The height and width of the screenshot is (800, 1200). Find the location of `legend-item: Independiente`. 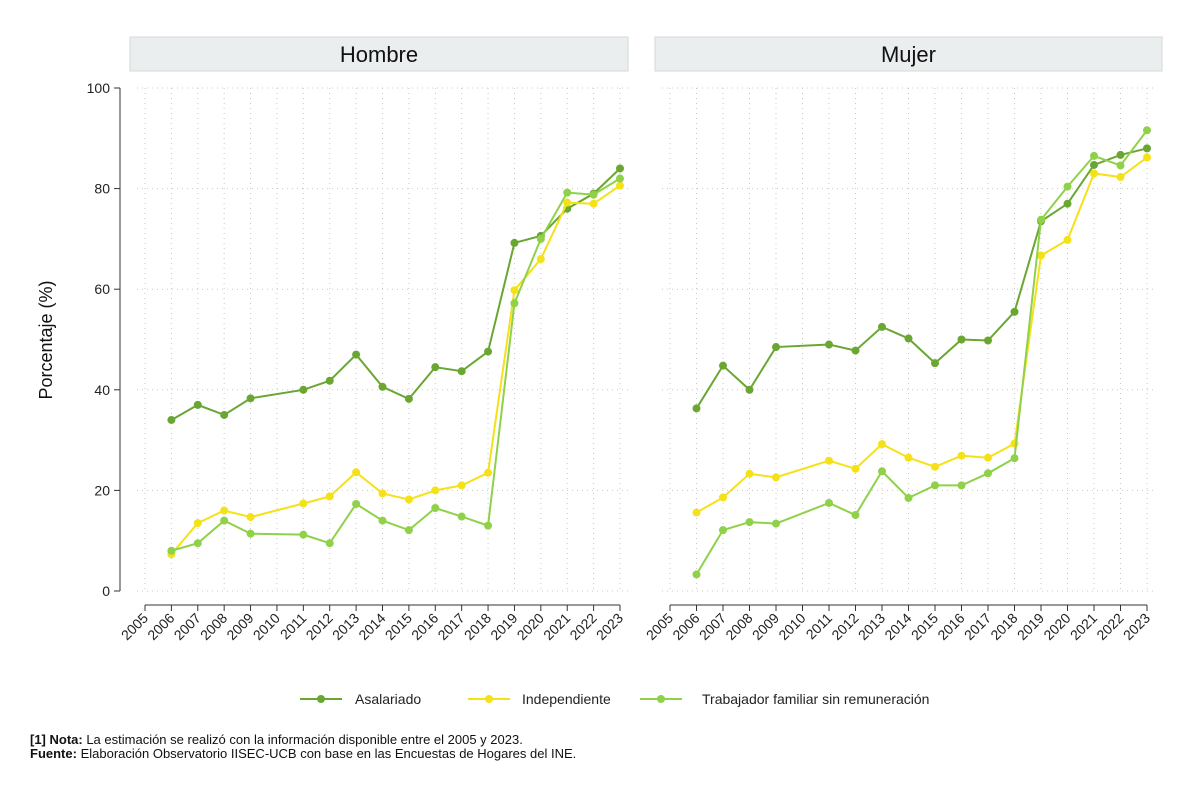

legend-item: Independiente is located at coordinates (539, 699).